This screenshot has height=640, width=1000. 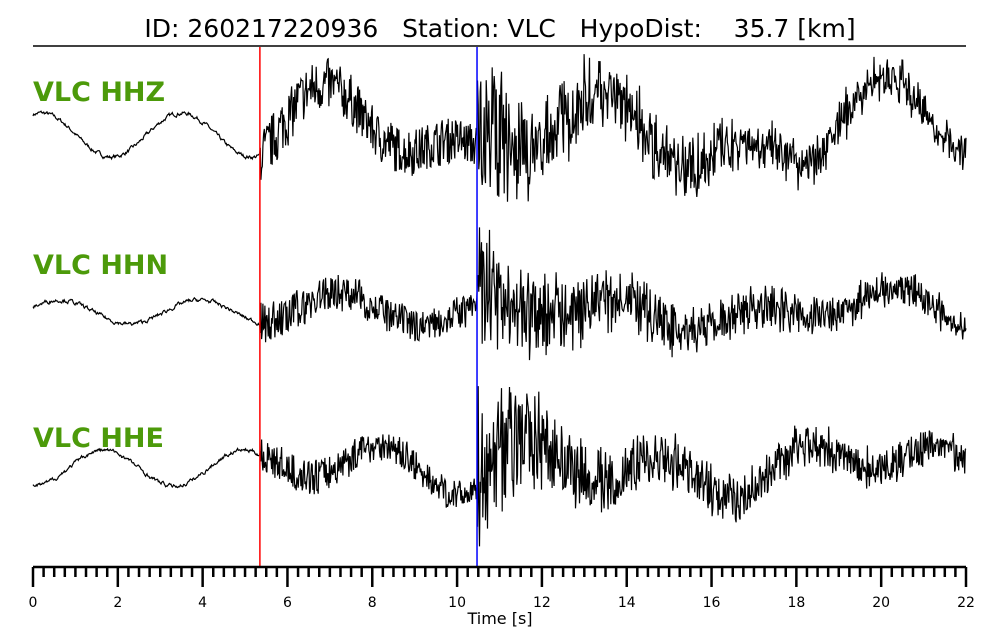 What do you see at coordinates (712, 603) in the screenshot?
I see `x-tick-label: 16` at bounding box center [712, 603].